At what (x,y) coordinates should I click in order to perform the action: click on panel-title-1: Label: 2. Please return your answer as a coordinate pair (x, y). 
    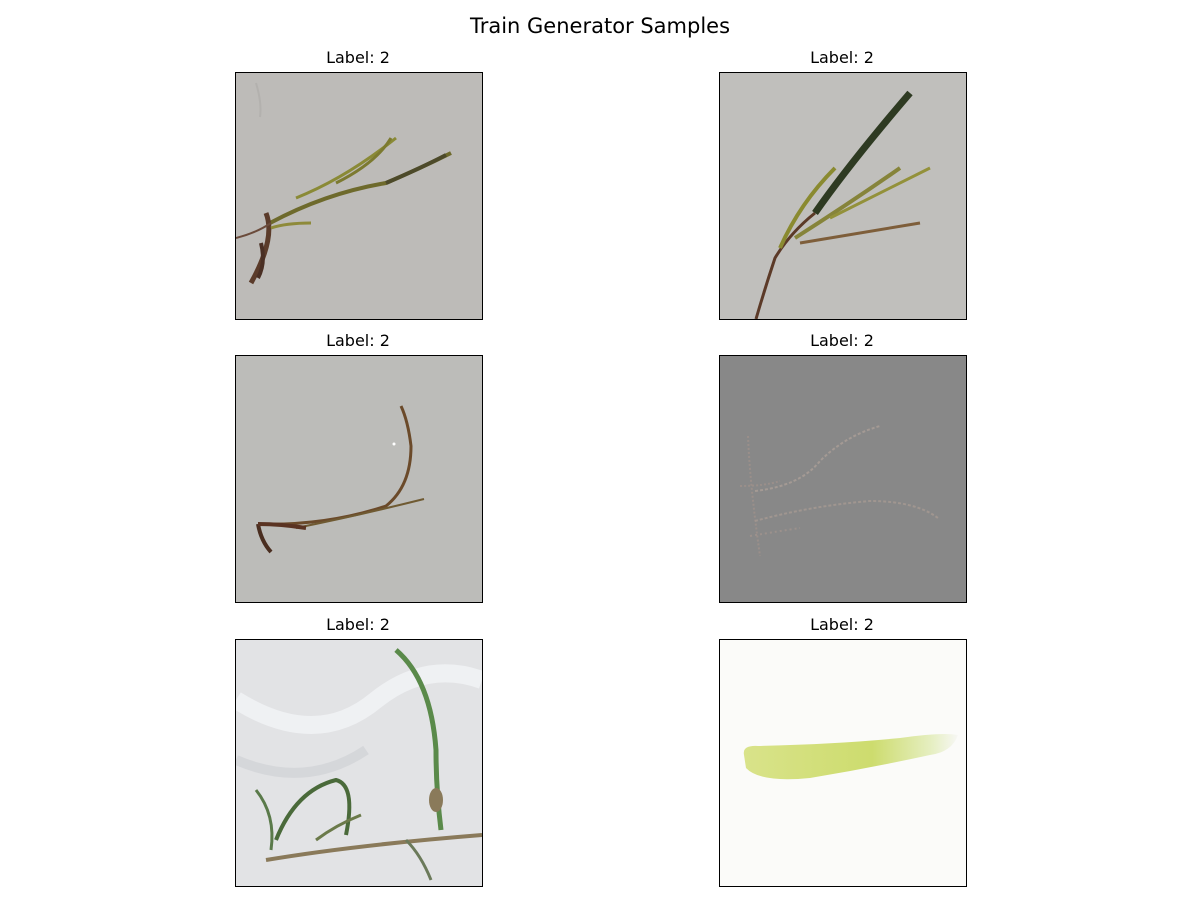
    Looking at the image, I should click on (358, 57).